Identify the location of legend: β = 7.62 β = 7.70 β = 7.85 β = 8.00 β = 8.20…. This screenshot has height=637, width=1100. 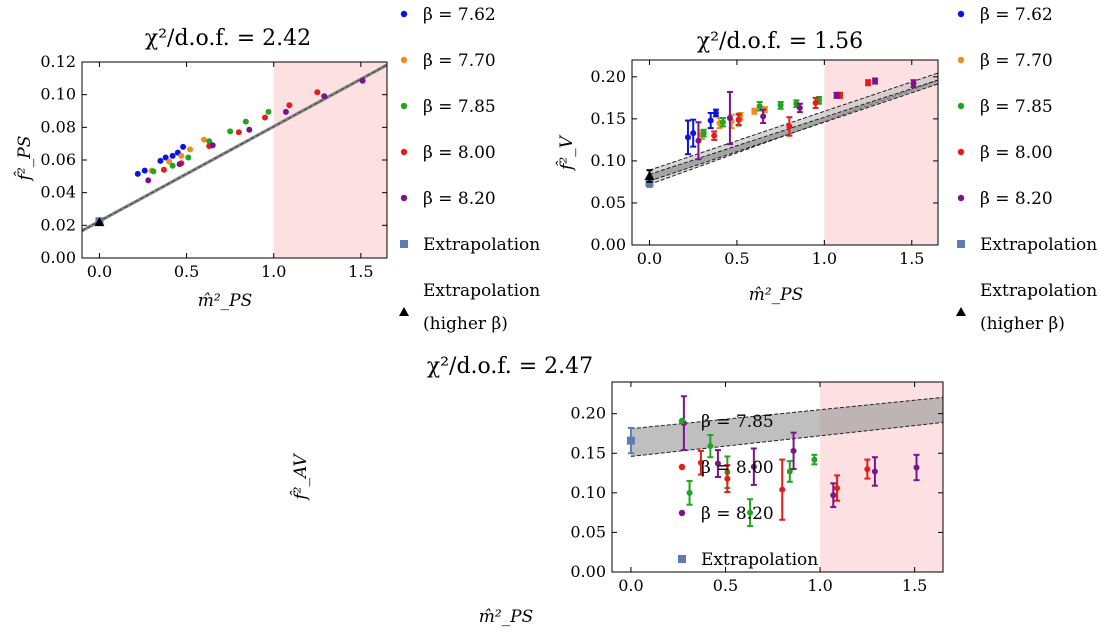
(469, 169).